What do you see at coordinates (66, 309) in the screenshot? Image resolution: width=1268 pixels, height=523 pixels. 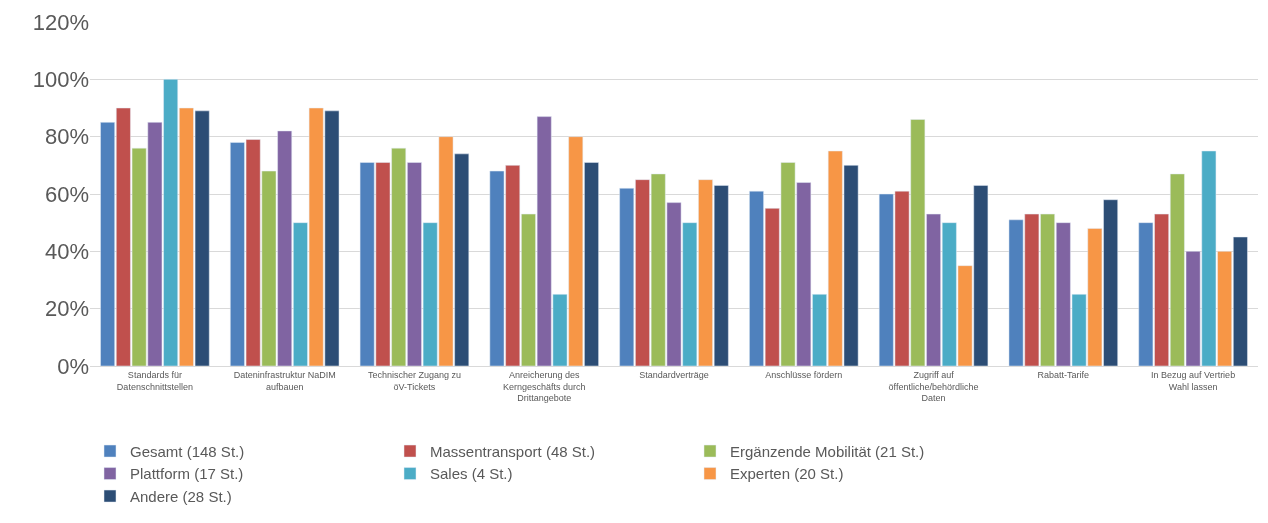 I see `y-tick-label: 20%` at bounding box center [66, 309].